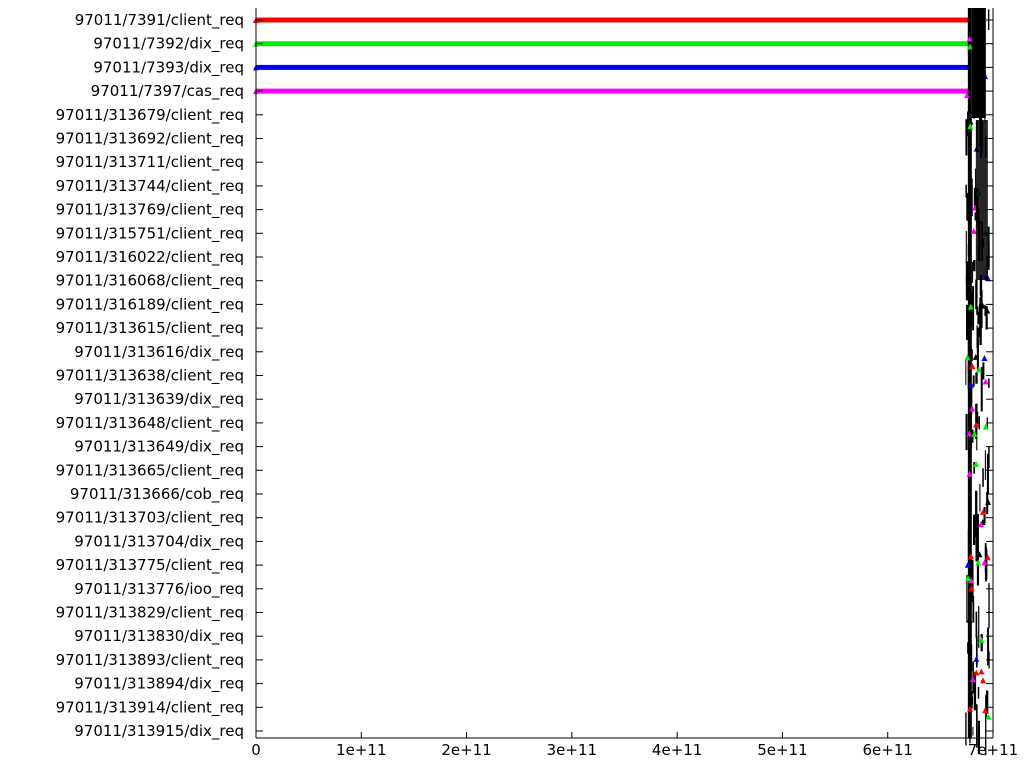 The image size is (1024, 768). Describe the element at coordinates (150, 660) in the screenshot. I see `y-tick-label: 97011/313893/client_req` at that location.